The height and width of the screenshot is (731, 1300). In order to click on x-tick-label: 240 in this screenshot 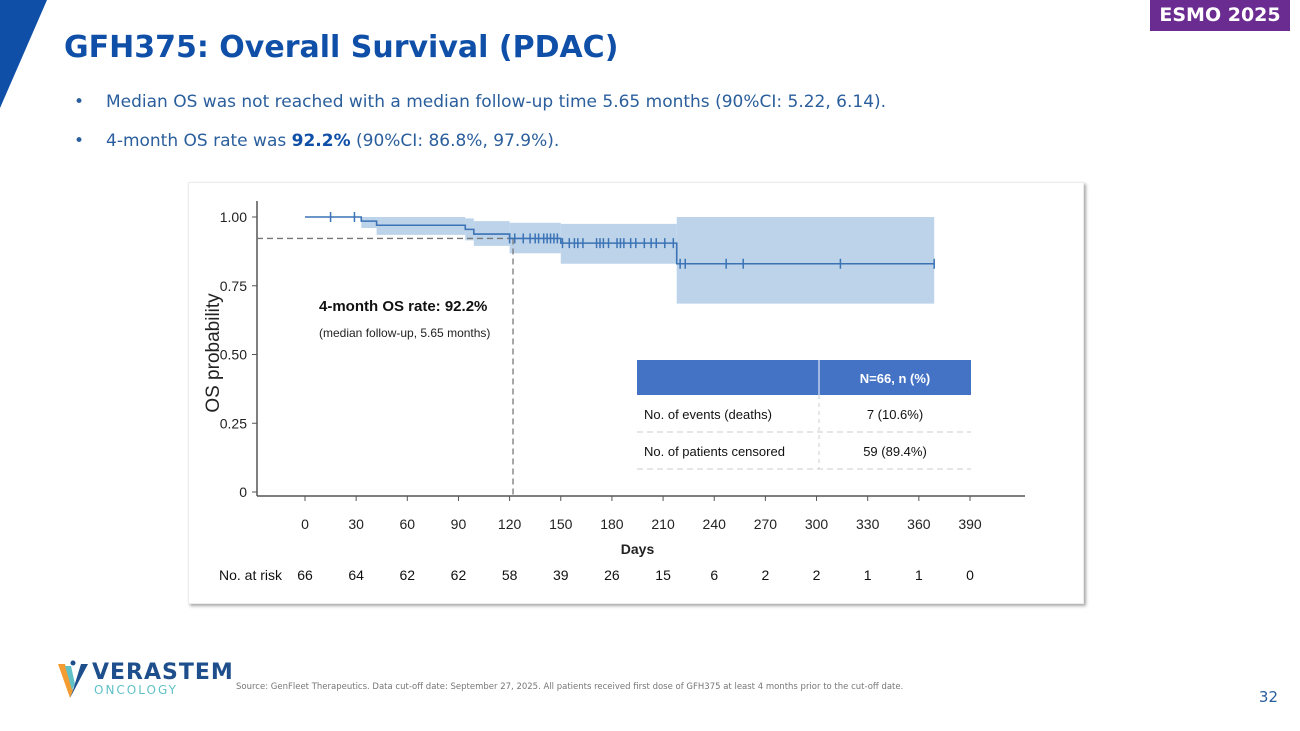, I will do `click(715, 524)`.